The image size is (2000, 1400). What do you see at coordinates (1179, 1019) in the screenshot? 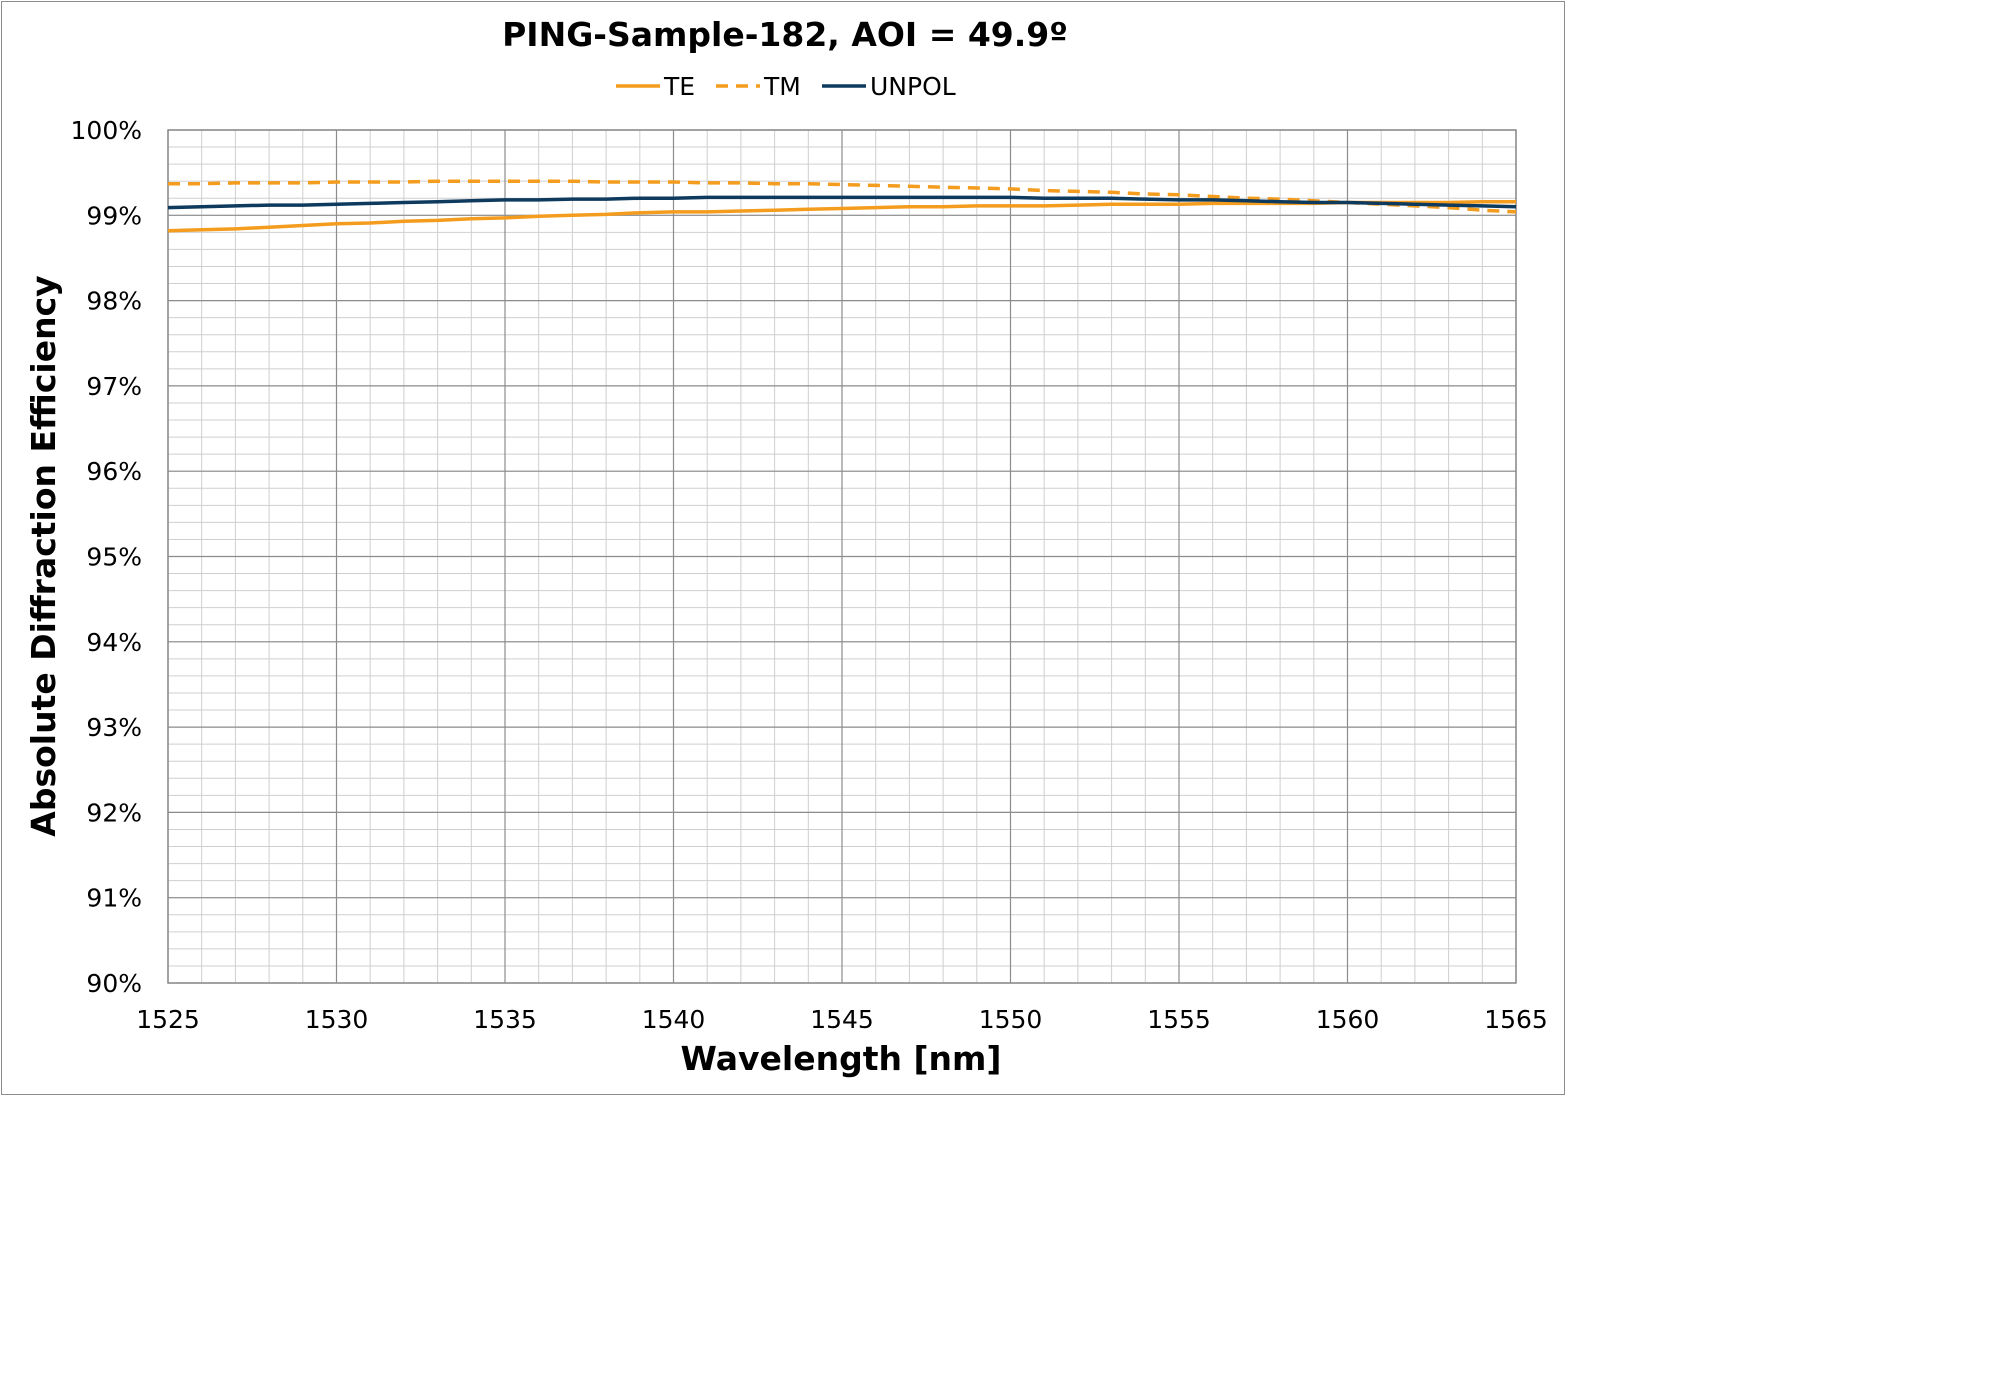
I see `x-tick-label: 1555` at bounding box center [1179, 1019].